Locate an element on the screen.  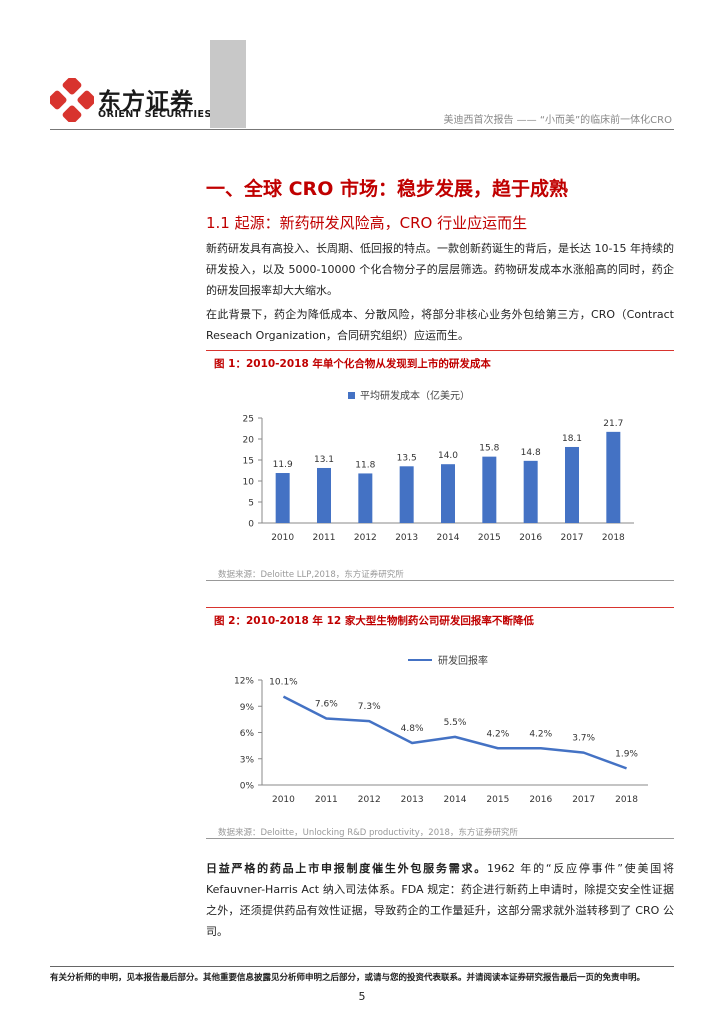
figure1-data-label: 13.5 is located at coordinates (407, 458).